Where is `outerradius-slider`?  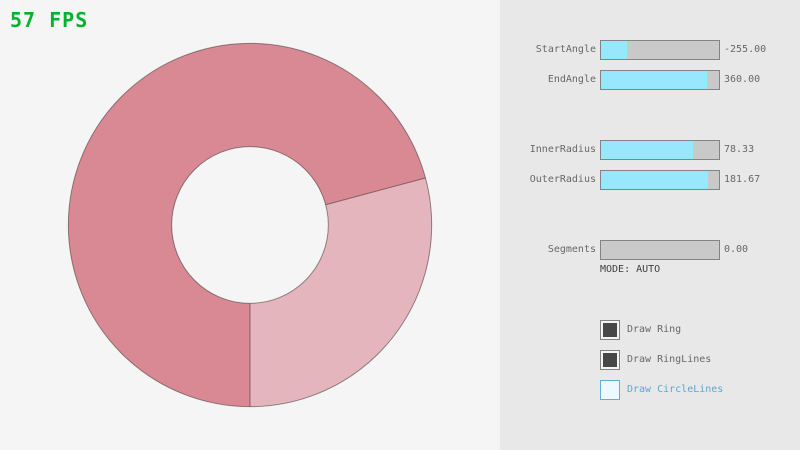
outerradius-slider is located at coordinates (660, 180).